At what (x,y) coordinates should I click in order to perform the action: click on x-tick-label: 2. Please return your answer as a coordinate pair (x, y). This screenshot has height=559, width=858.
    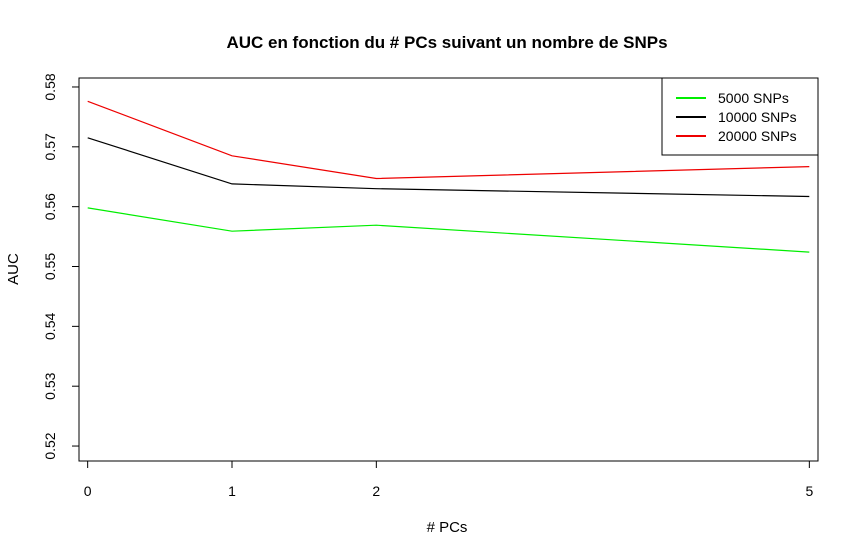
    Looking at the image, I should click on (376, 491).